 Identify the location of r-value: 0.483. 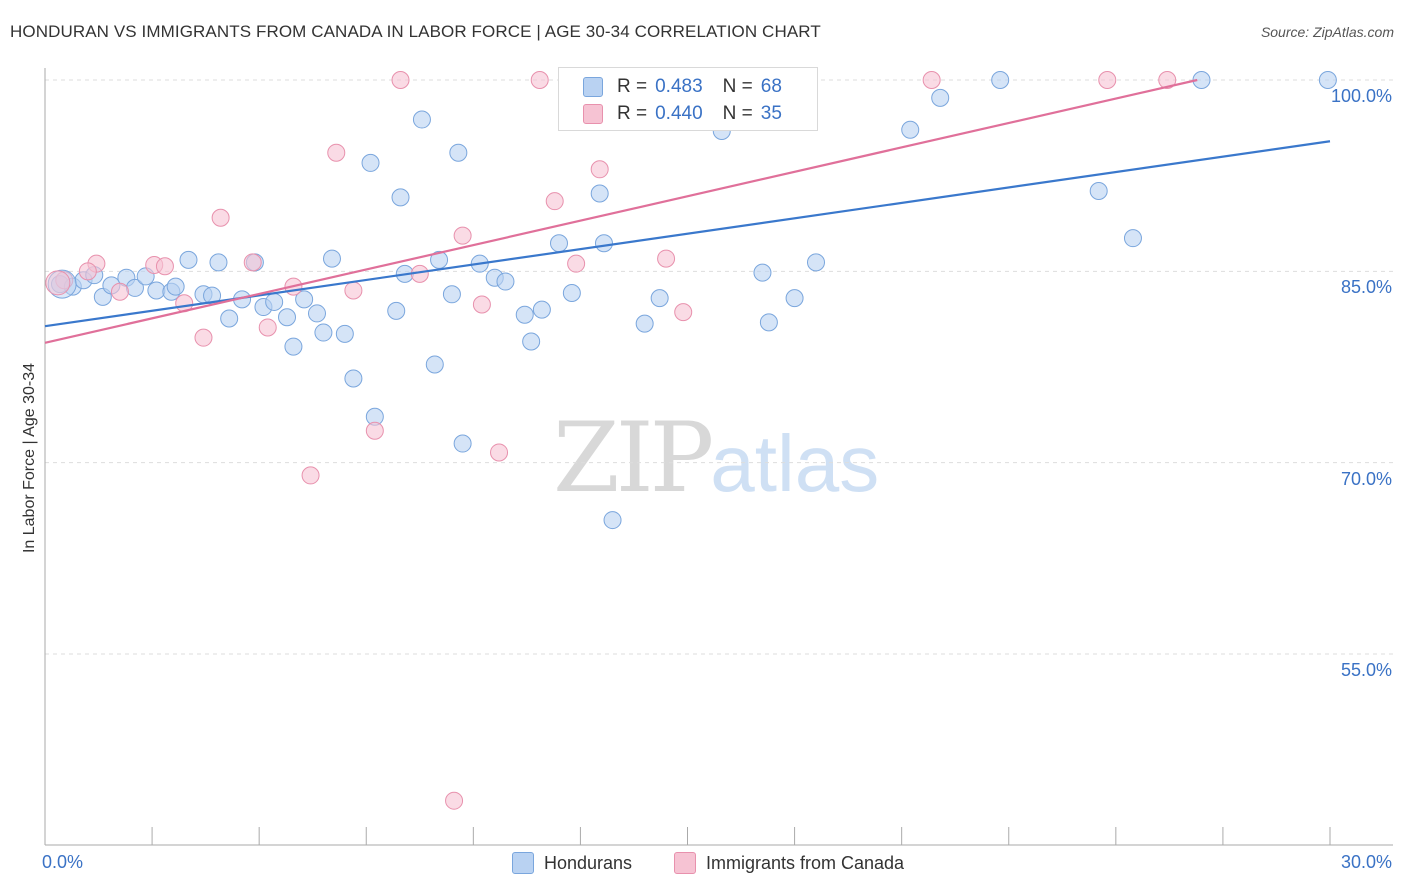
(679, 86).